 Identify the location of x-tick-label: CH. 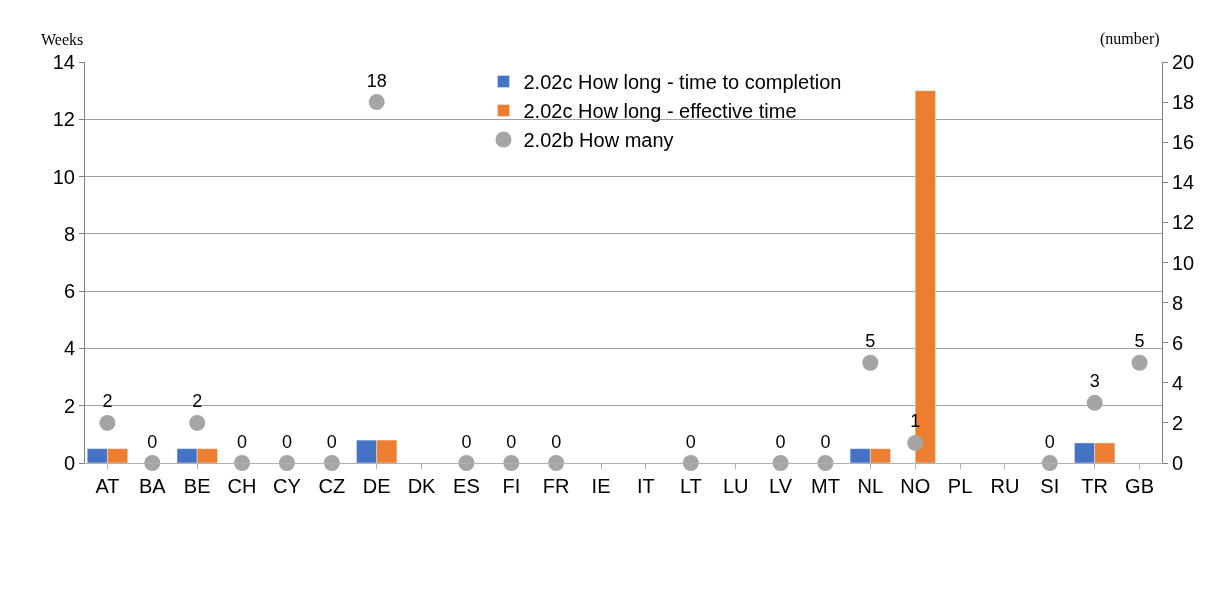
(242, 486).